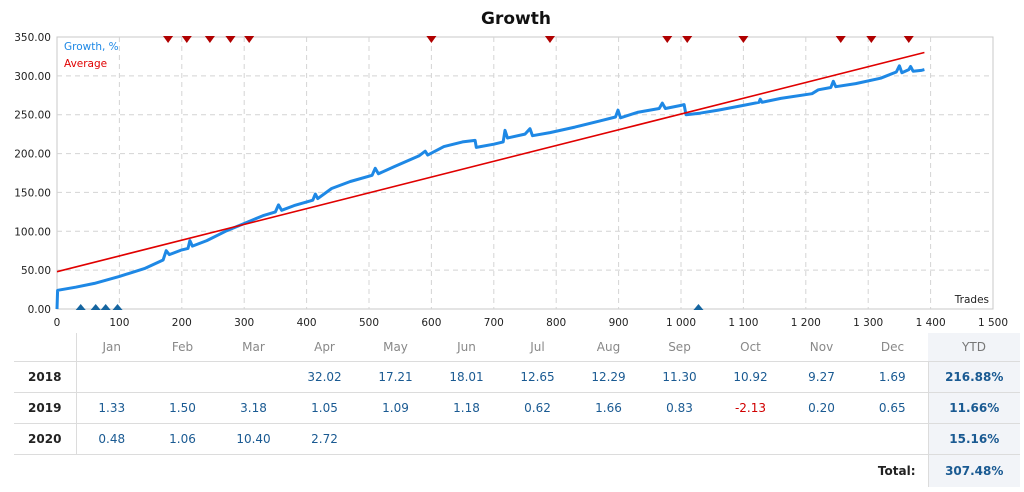 This screenshot has width=1024, height=492. What do you see at coordinates (973, 408) in the screenshot?
I see `cell-ytd: 11.66%` at bounding box center [973, 408].